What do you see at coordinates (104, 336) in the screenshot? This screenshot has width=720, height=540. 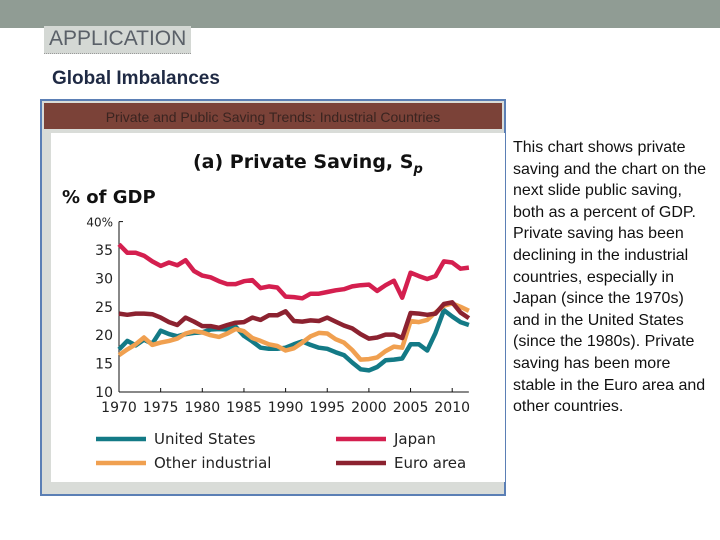 I see `y-tick-label: 20` at bounding box center [104, 336].